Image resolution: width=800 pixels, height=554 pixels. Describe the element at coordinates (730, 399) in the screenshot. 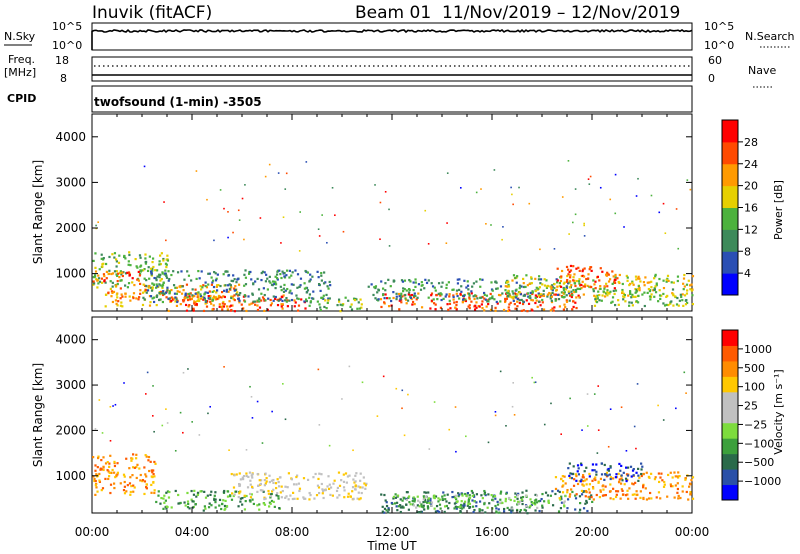

I see `colorbar-swatch` at that location.